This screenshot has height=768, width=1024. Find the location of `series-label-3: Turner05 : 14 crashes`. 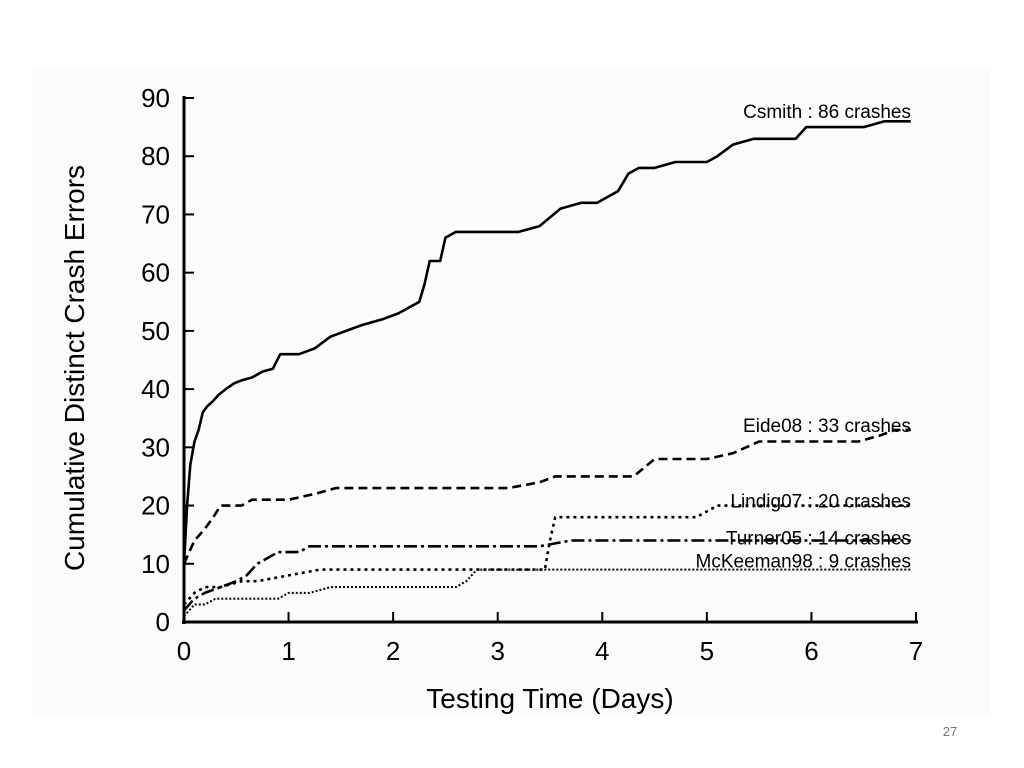

series-label-3: Turner05 : 14 crashes is located at coordinates (818, 538).